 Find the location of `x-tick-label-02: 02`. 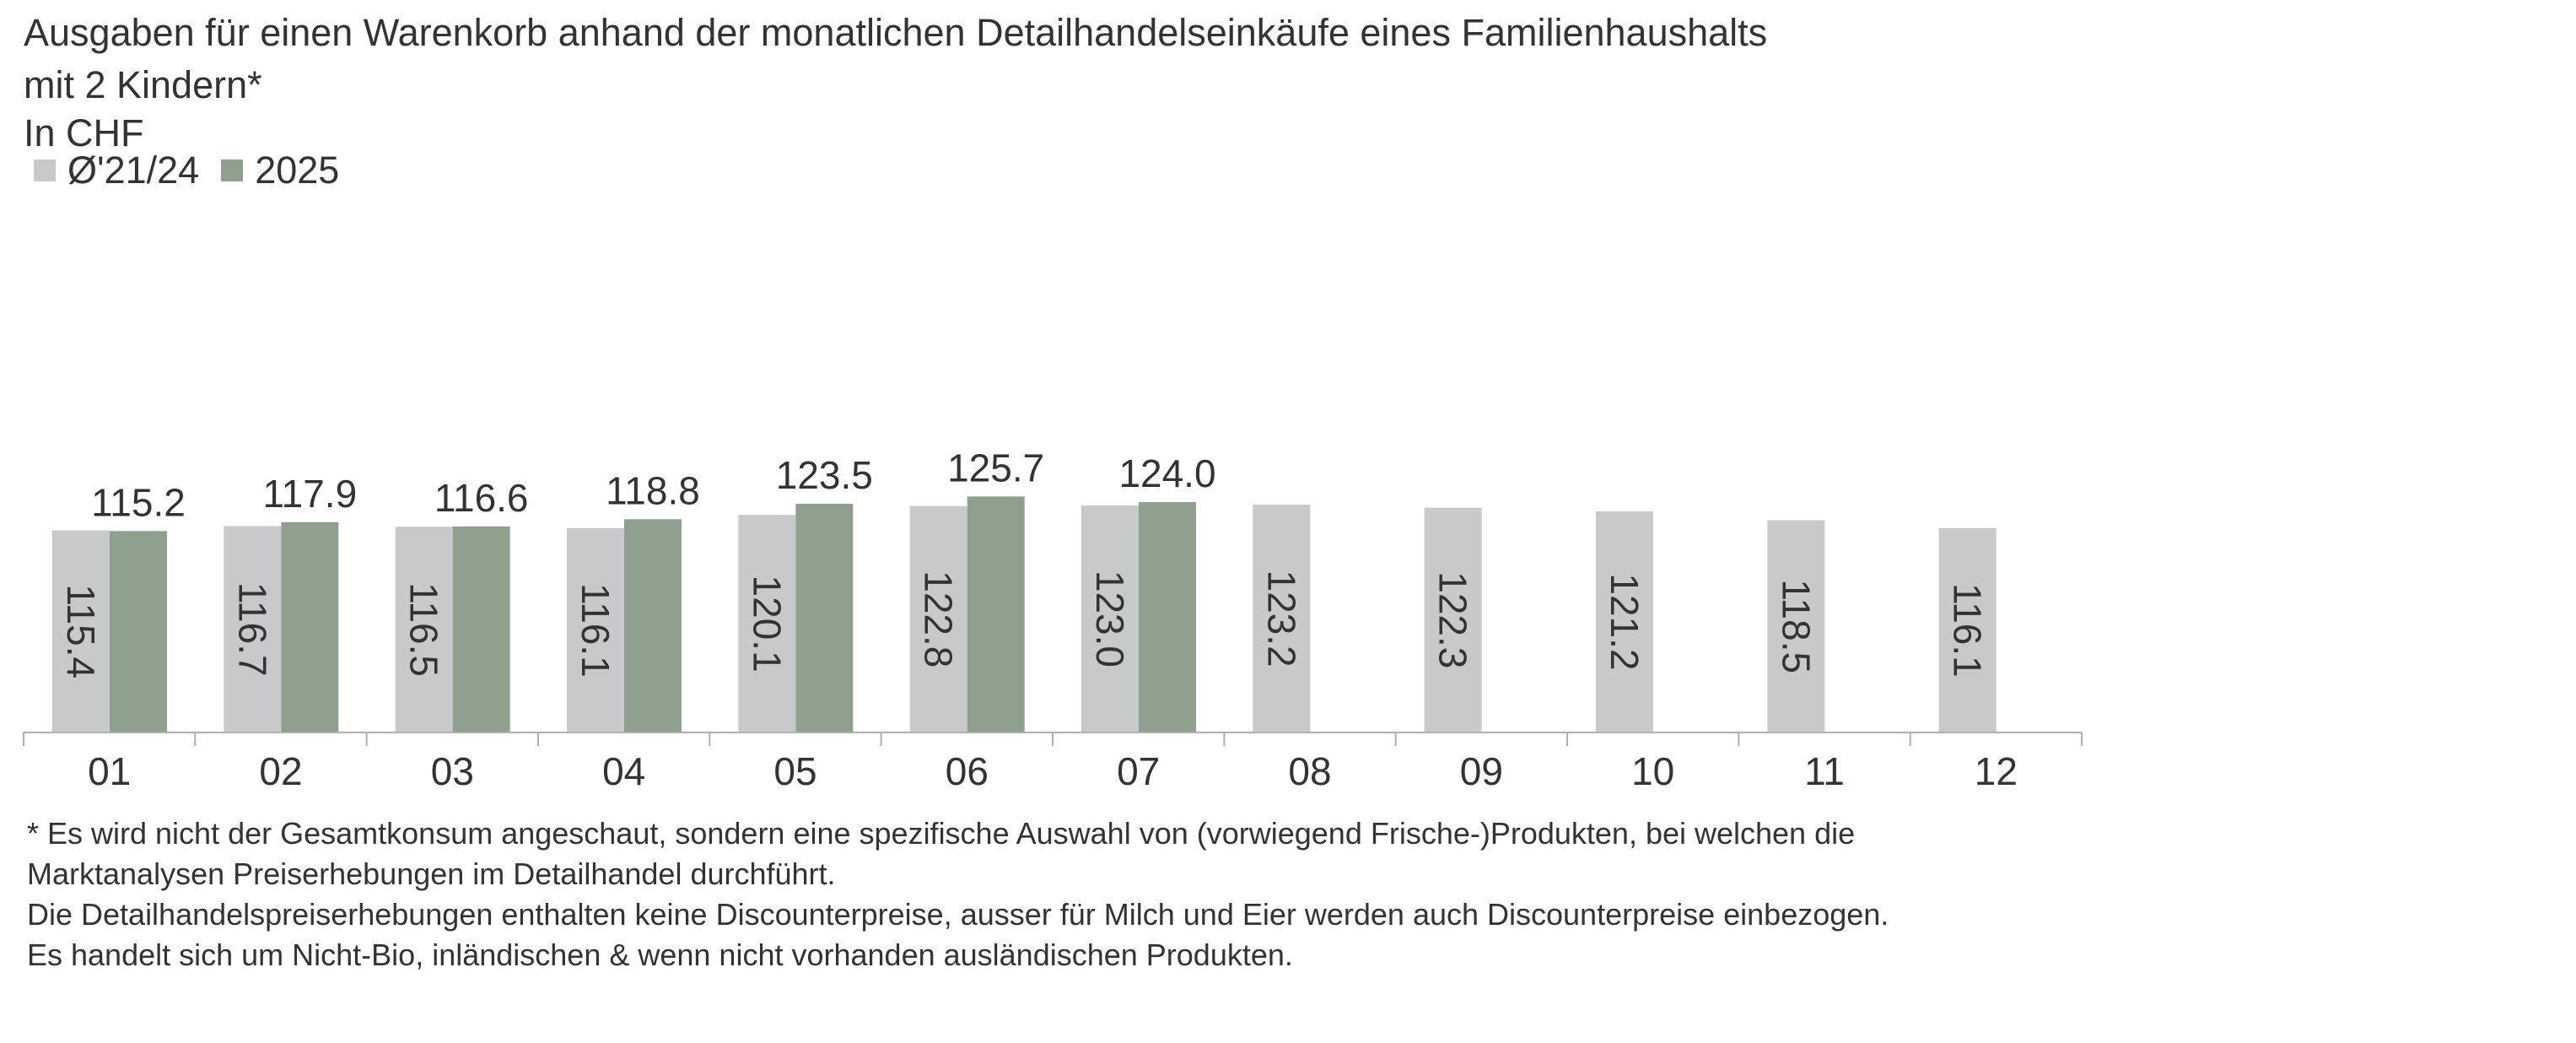

x-tick-label-02: 02 is located at coordinates (280, 771).